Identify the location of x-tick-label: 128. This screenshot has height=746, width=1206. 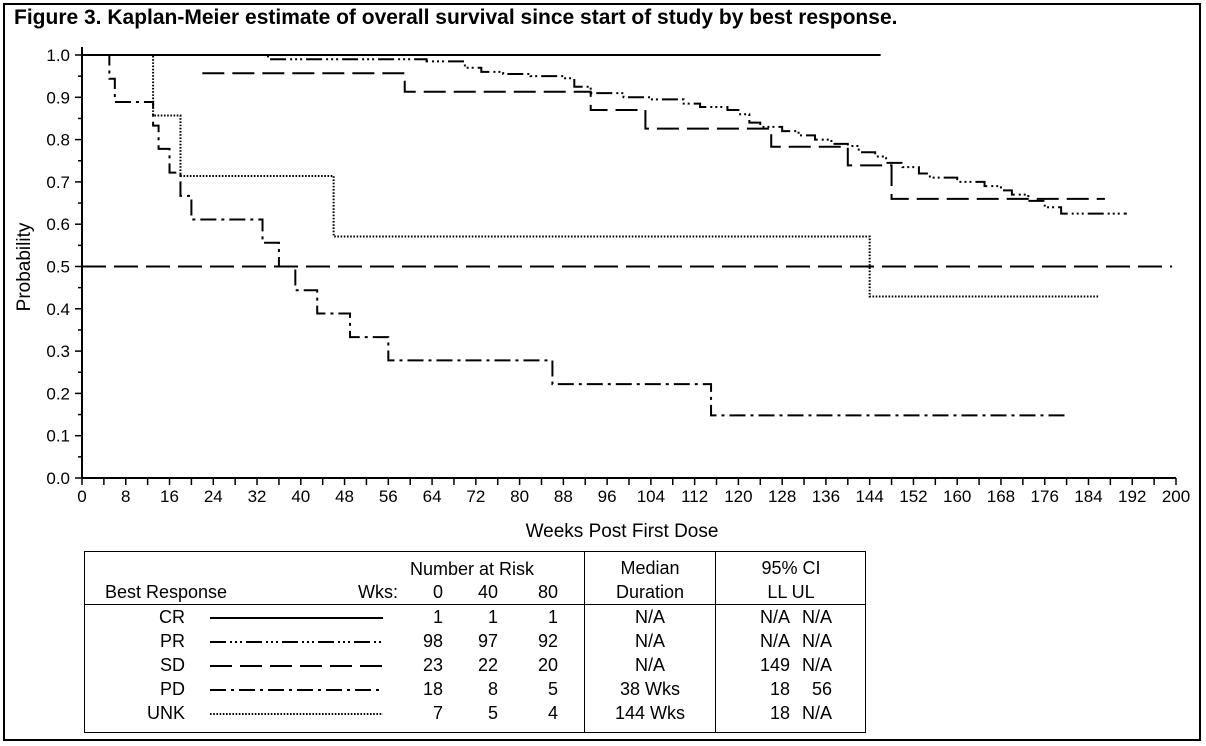
(782, 496).